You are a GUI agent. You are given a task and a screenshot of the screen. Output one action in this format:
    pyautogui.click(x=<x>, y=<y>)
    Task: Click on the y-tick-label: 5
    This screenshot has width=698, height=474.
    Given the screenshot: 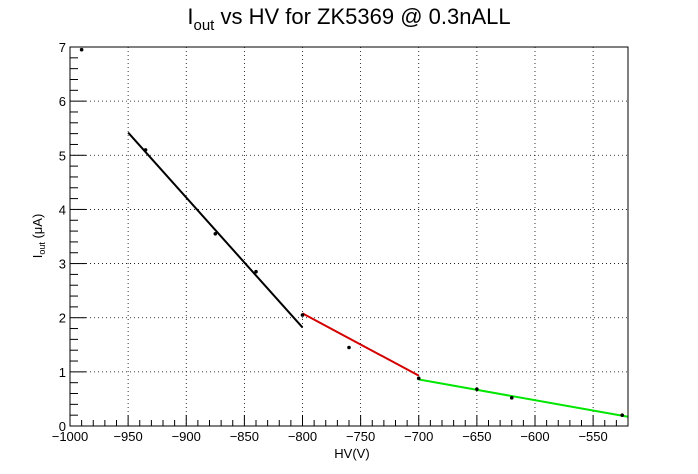 What is the action you would take?
    pyautogui.click(x=62, y=155)
    